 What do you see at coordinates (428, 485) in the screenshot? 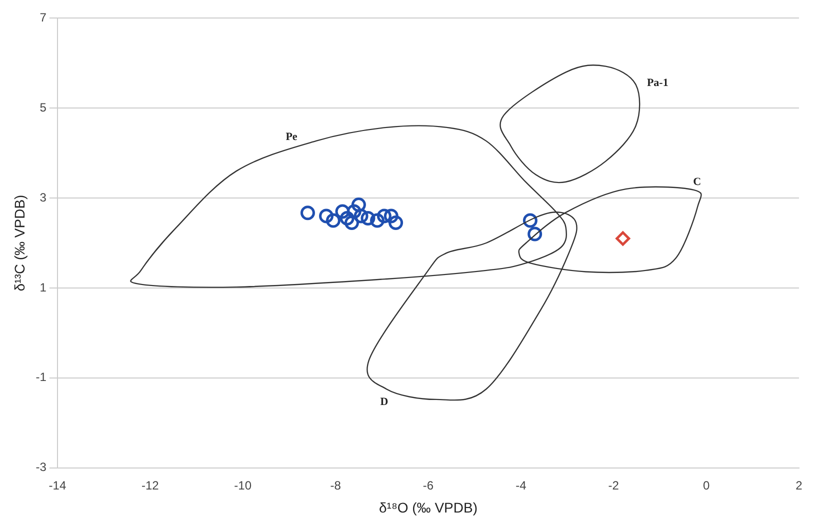
I see `x-tick-label: -6` at bounding box center [428, 485].